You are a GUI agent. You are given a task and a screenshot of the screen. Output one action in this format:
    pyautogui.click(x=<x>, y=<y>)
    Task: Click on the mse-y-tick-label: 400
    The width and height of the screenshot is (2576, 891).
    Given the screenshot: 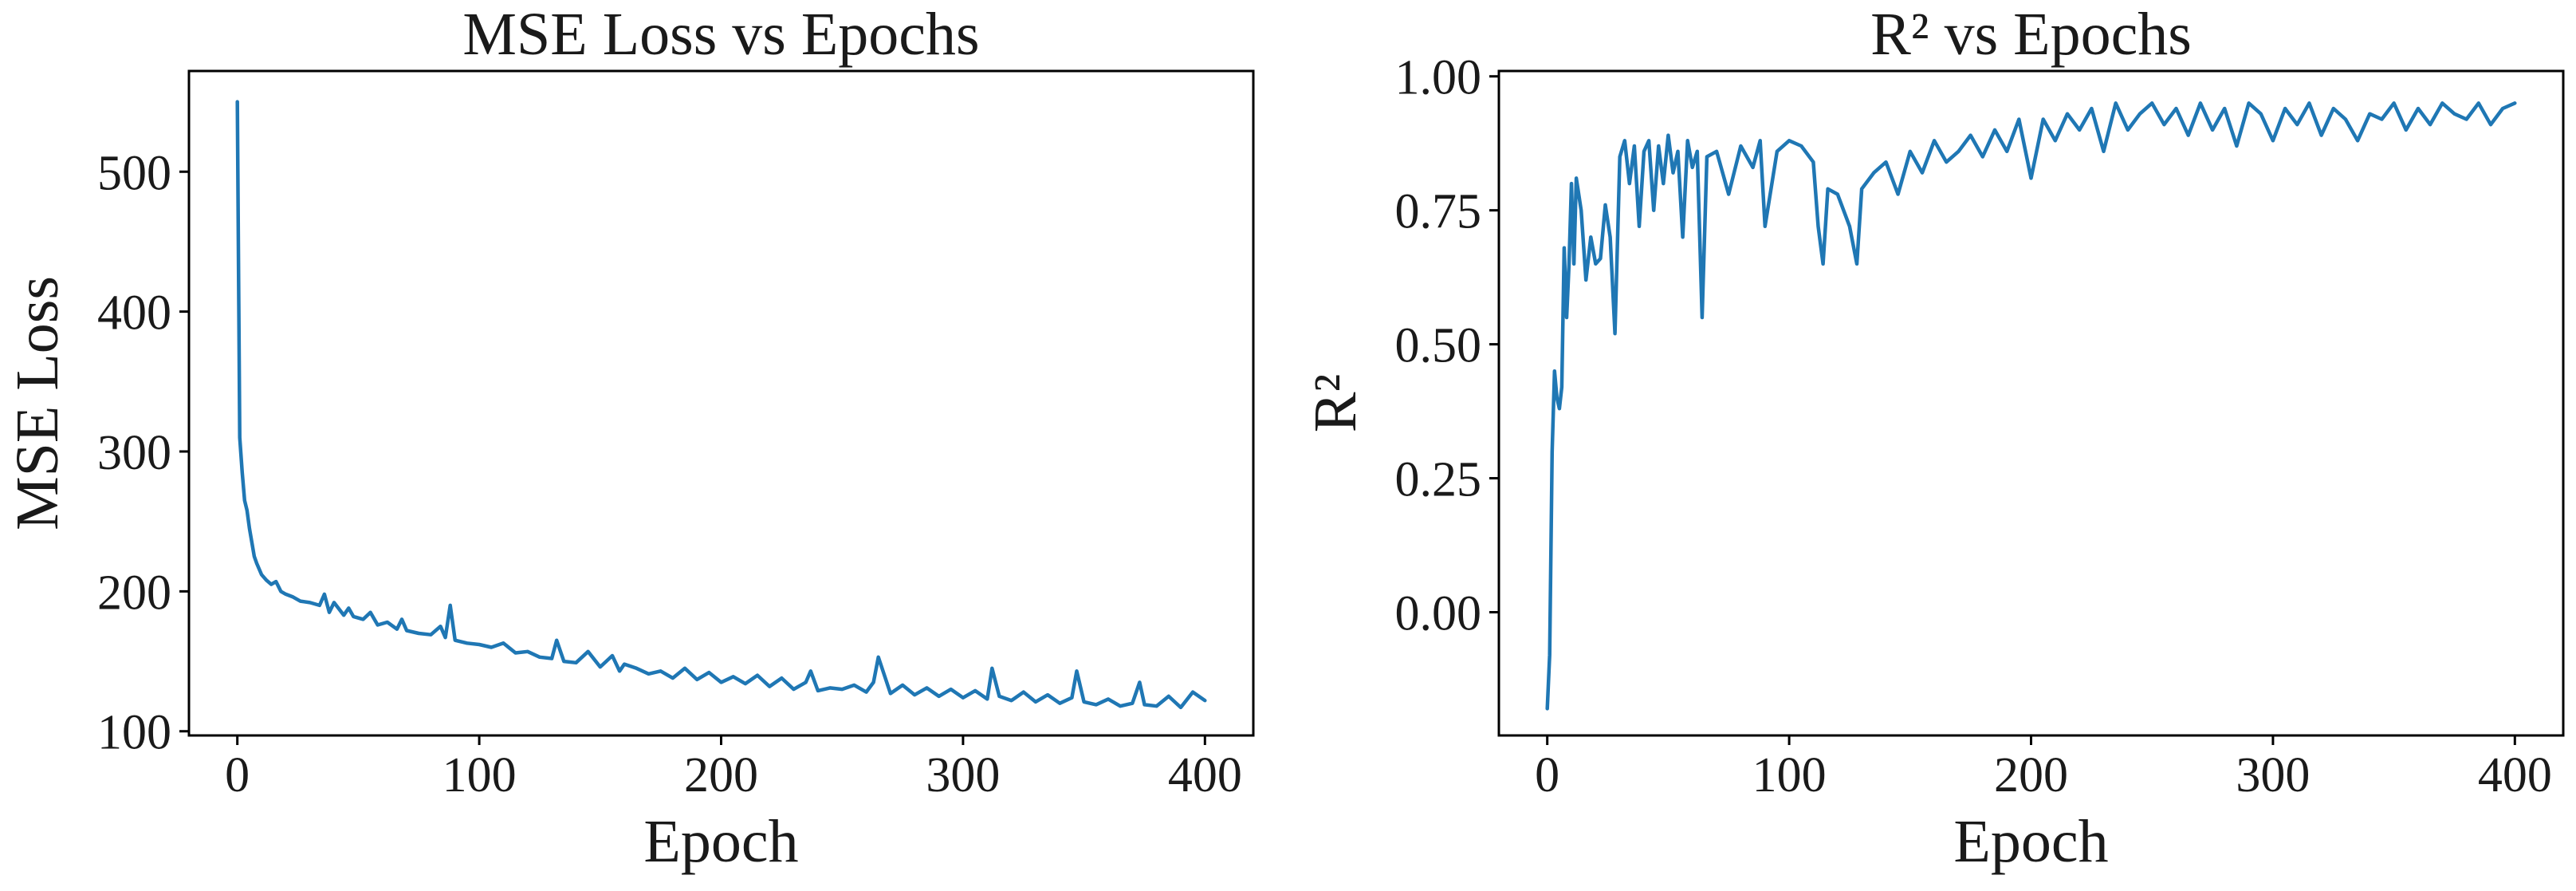 What is the action you would take?
    pyautogui.click(x=134, y=313)
    